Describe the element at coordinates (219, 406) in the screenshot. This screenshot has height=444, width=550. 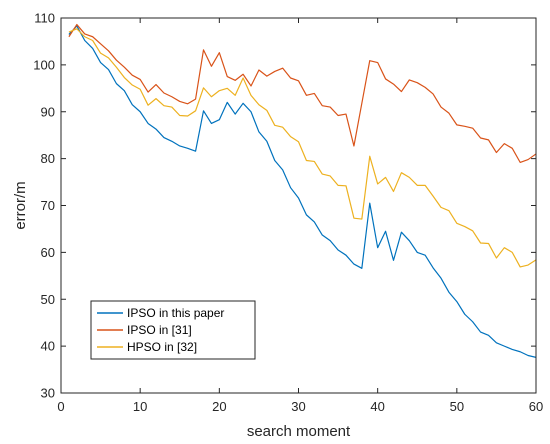
I see `x-tick-label: 20` at that location.